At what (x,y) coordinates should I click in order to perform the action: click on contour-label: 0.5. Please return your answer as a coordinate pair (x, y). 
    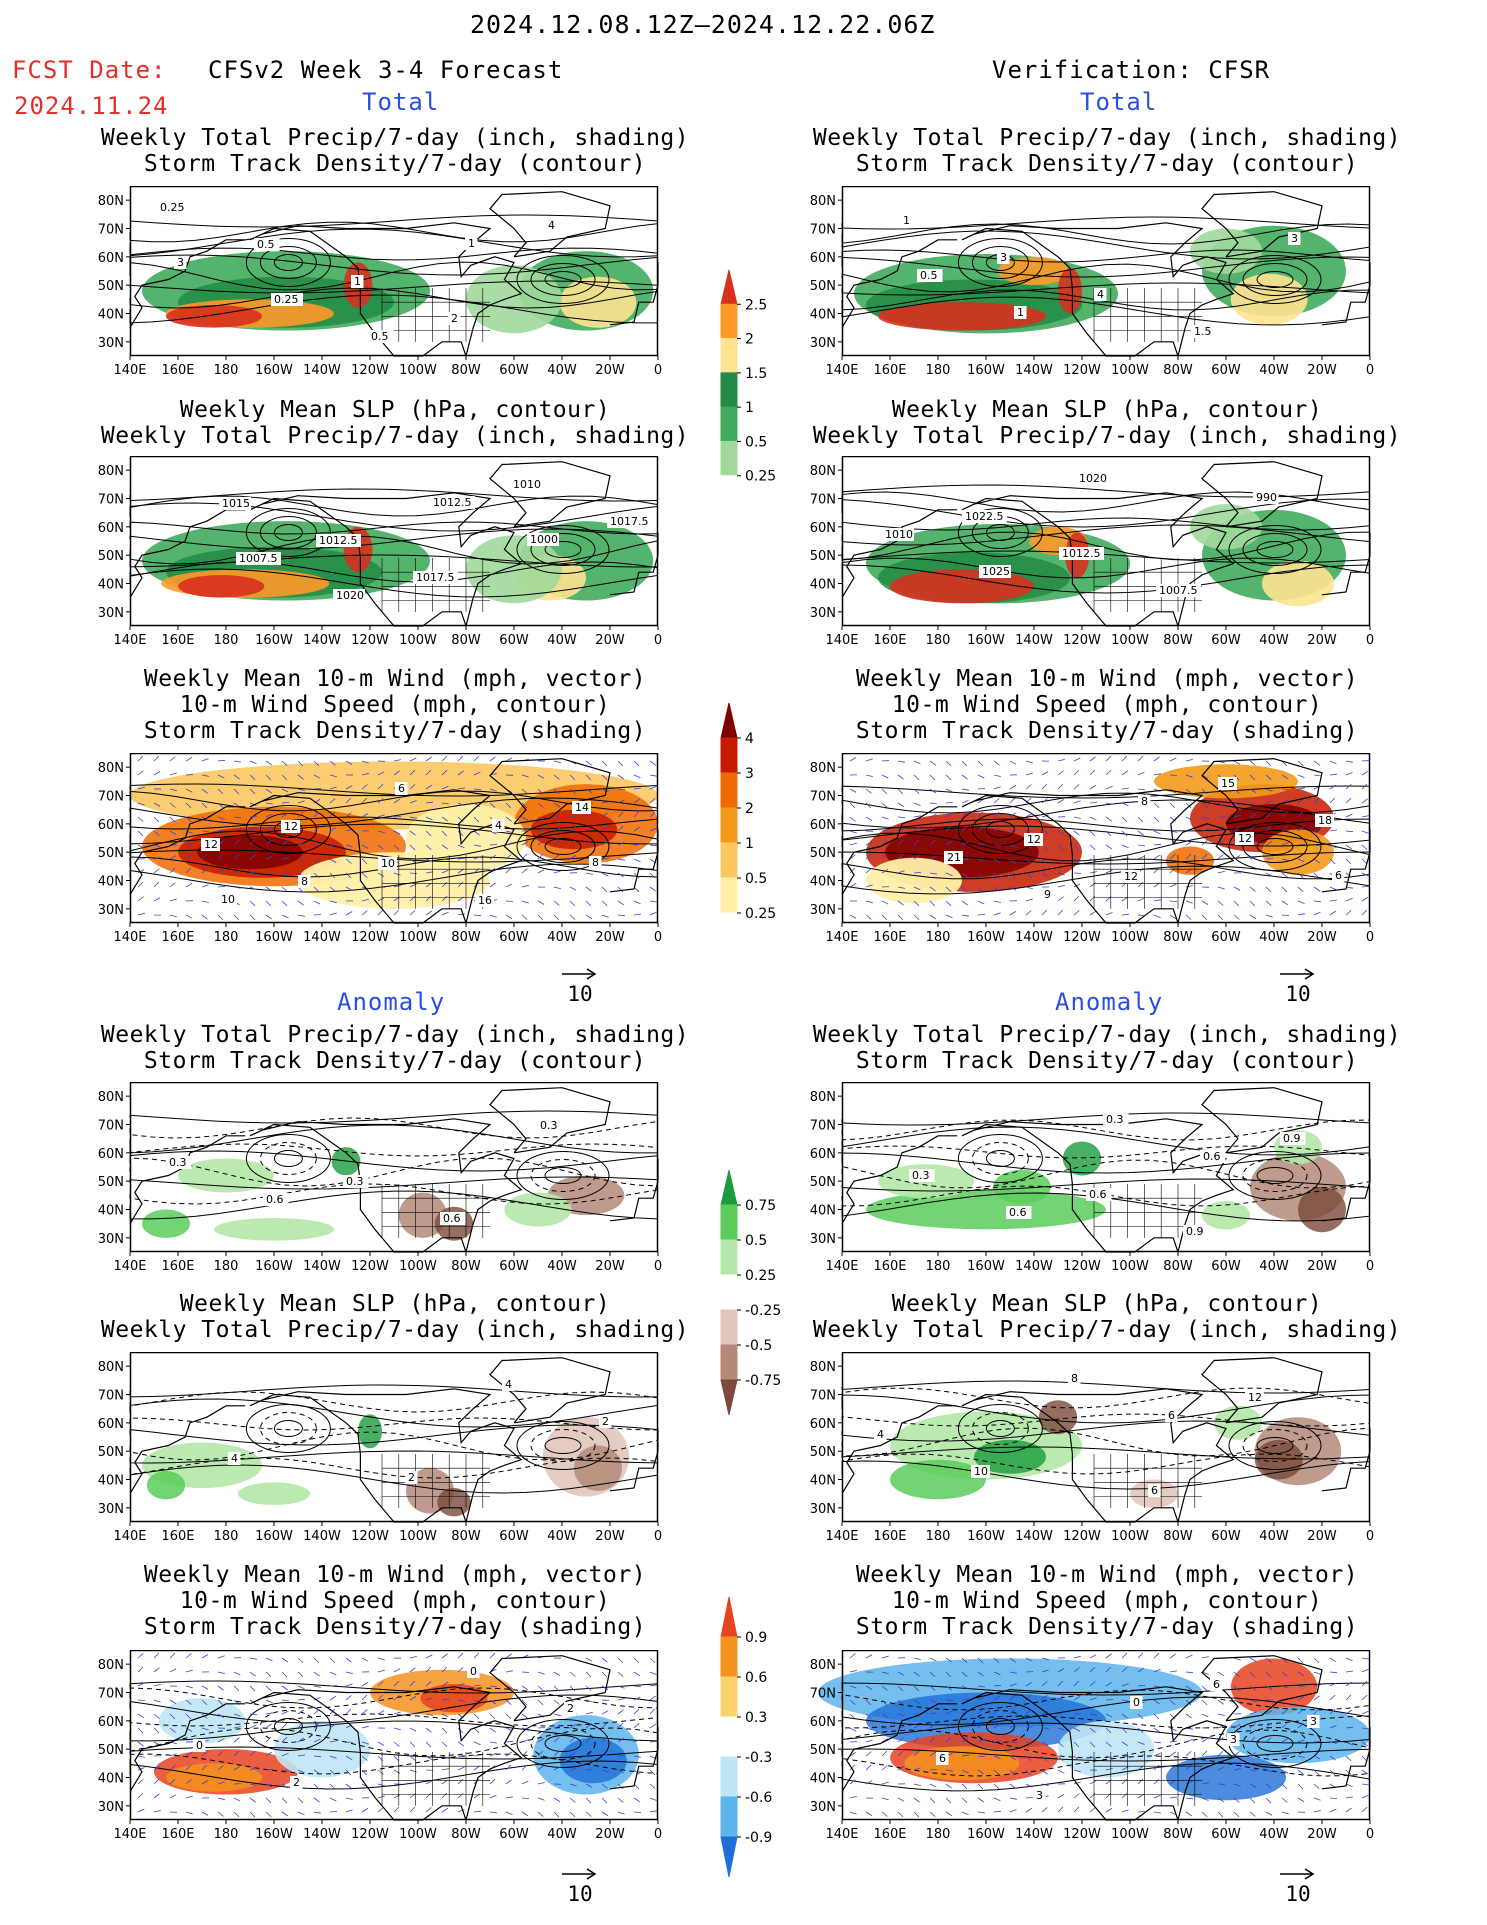
    Looking at the image, I should click on (266, 244).